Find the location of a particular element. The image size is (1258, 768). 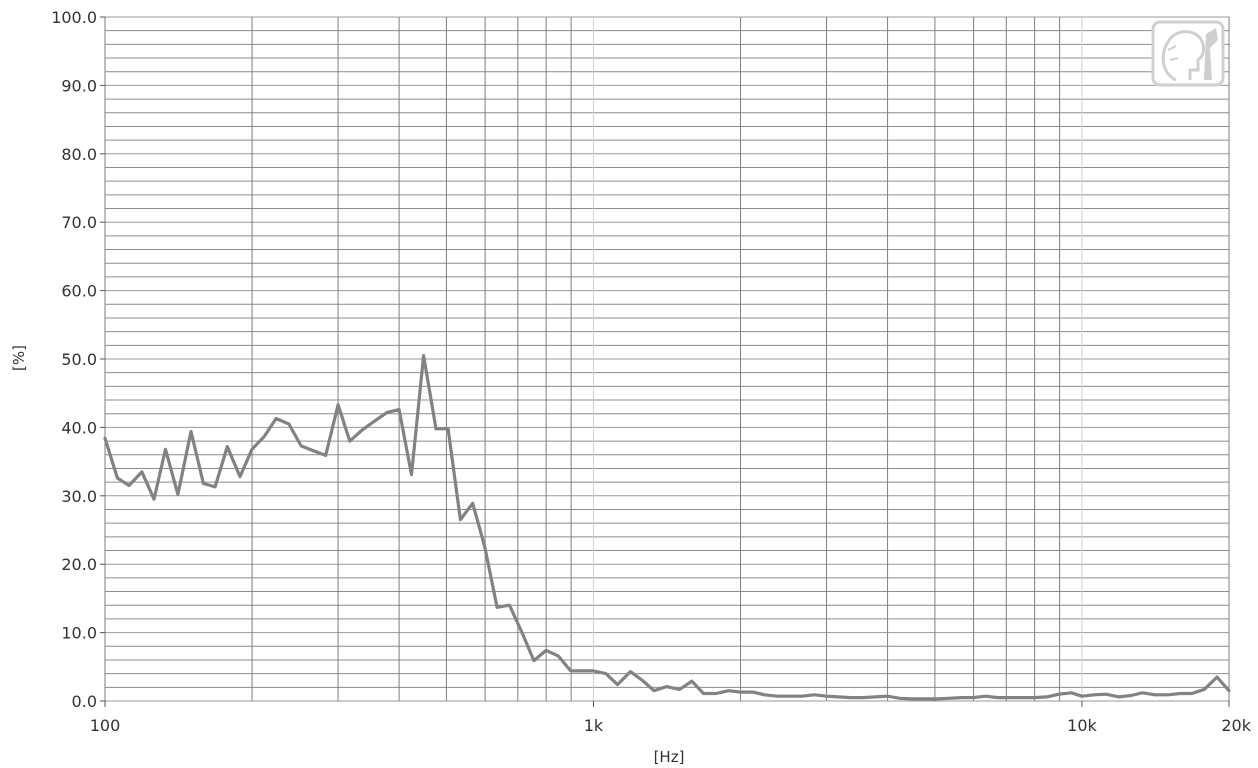

y-tick-label: 20.0 is located at coordinates (79, 564).